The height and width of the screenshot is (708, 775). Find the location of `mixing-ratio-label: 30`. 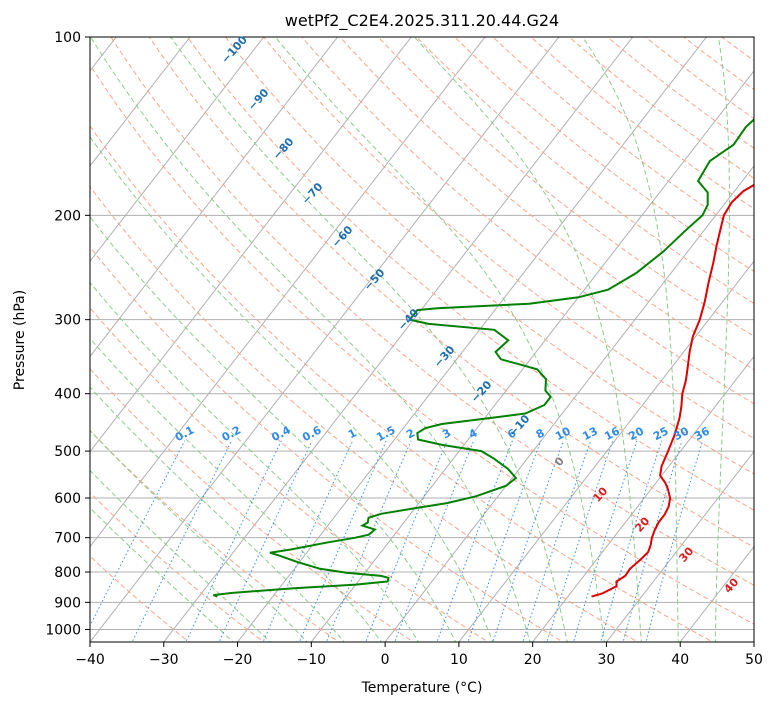

mixing-ratio-label: 30 is located at coordinates (681, 433).